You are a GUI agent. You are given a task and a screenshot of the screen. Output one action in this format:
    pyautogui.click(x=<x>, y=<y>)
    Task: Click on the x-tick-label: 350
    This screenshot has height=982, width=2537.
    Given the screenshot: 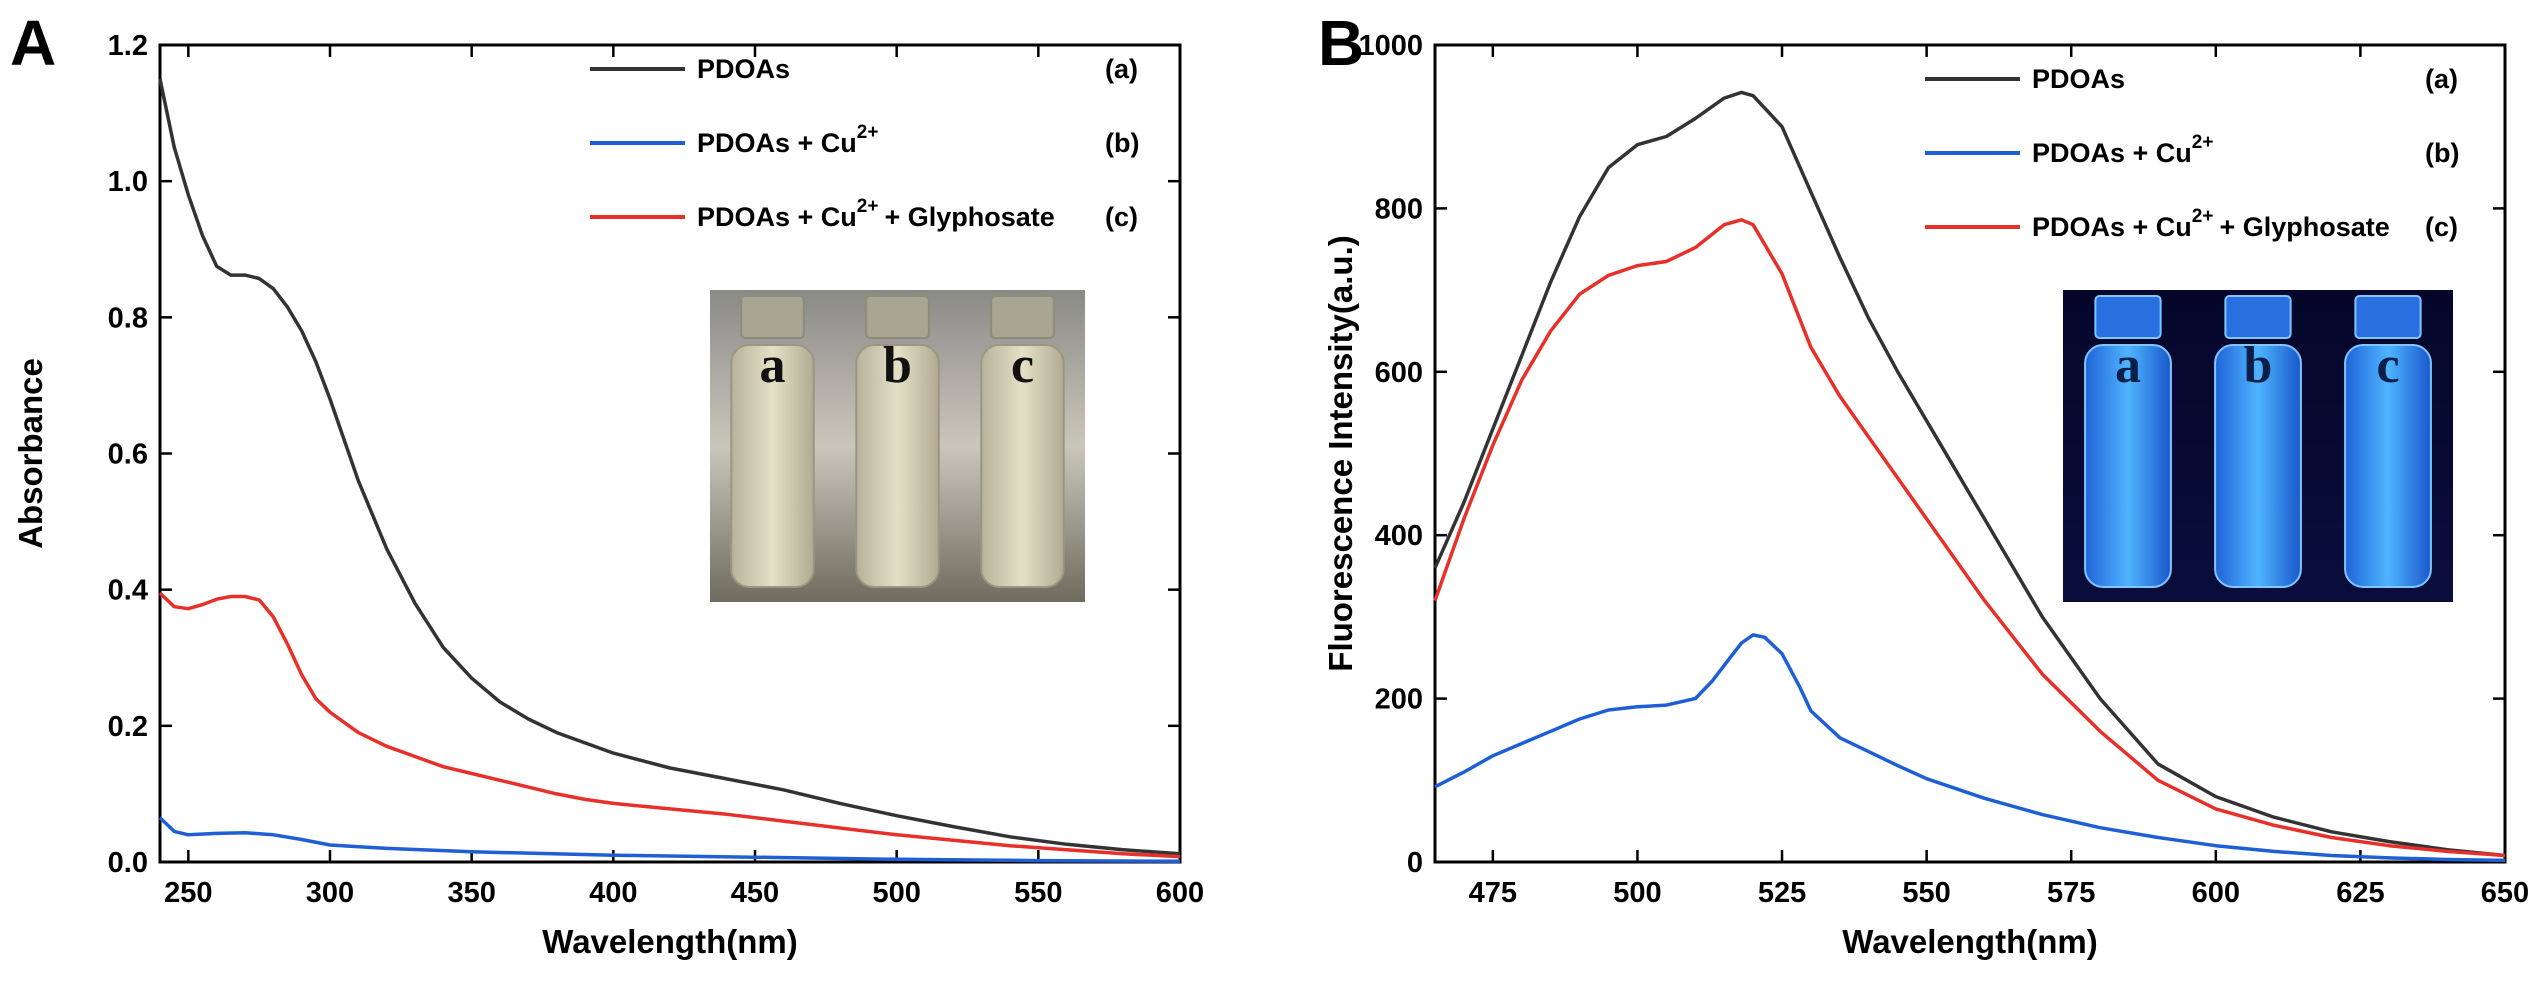 What is the action you would take?
    pyautogui.click(x=471, y=893)
    